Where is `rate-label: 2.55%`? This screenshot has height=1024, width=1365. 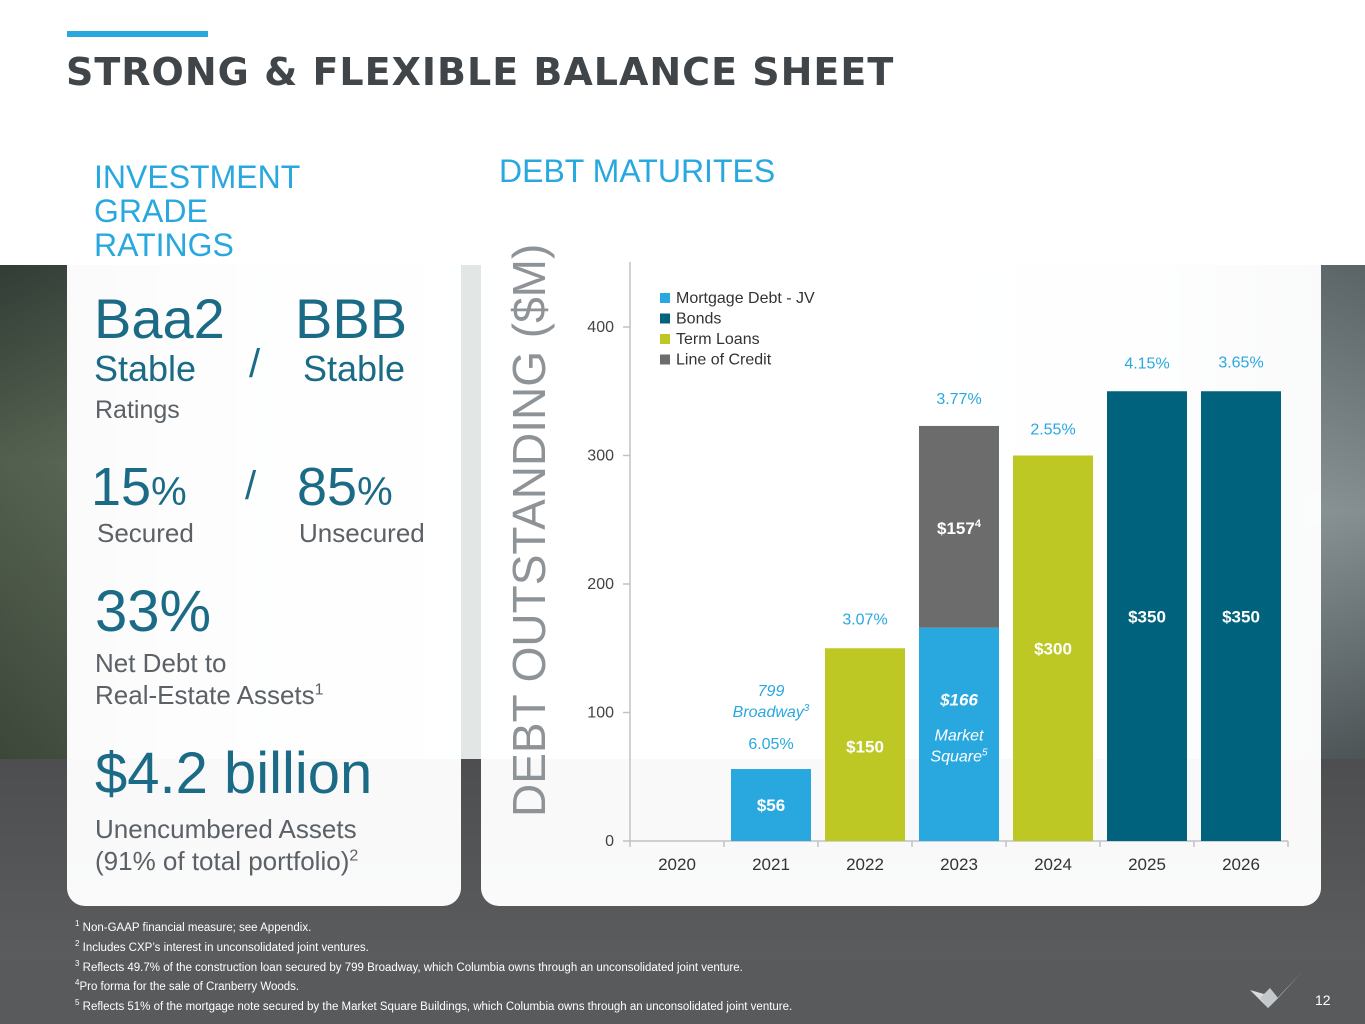 rate-label: 2.55% is located at coordinates (1052, 430).